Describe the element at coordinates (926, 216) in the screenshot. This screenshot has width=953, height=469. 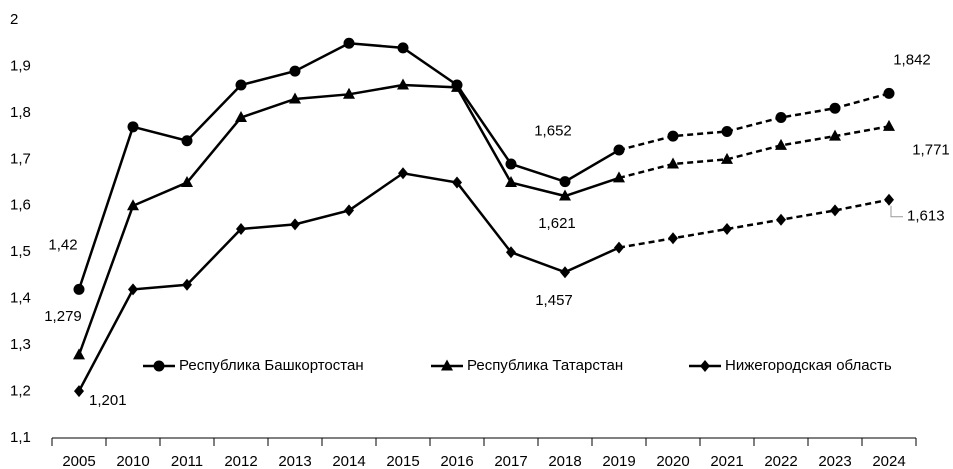
I see `data-label: 1,613` at that location.